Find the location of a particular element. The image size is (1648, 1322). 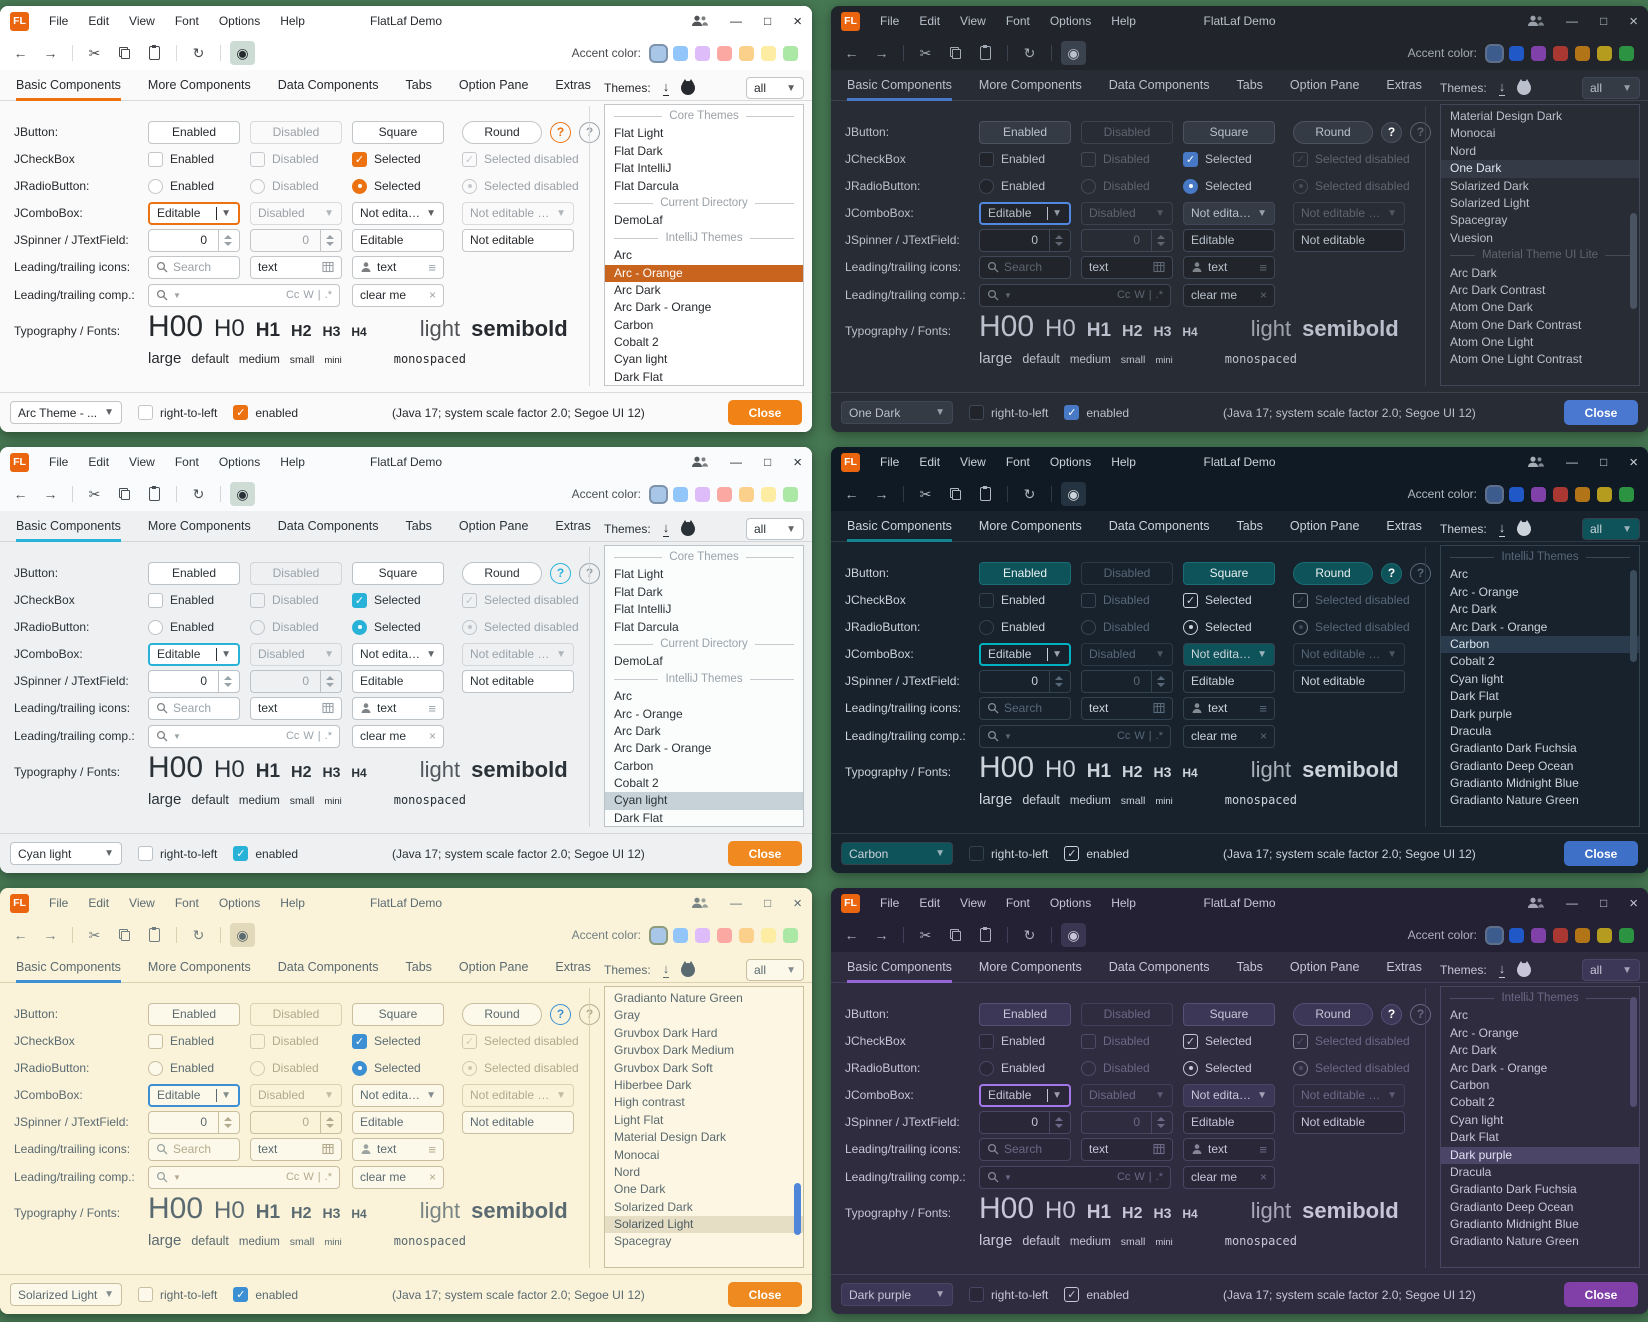

theme-list-item: Arc - Orange is located at coordinates (648, 713).